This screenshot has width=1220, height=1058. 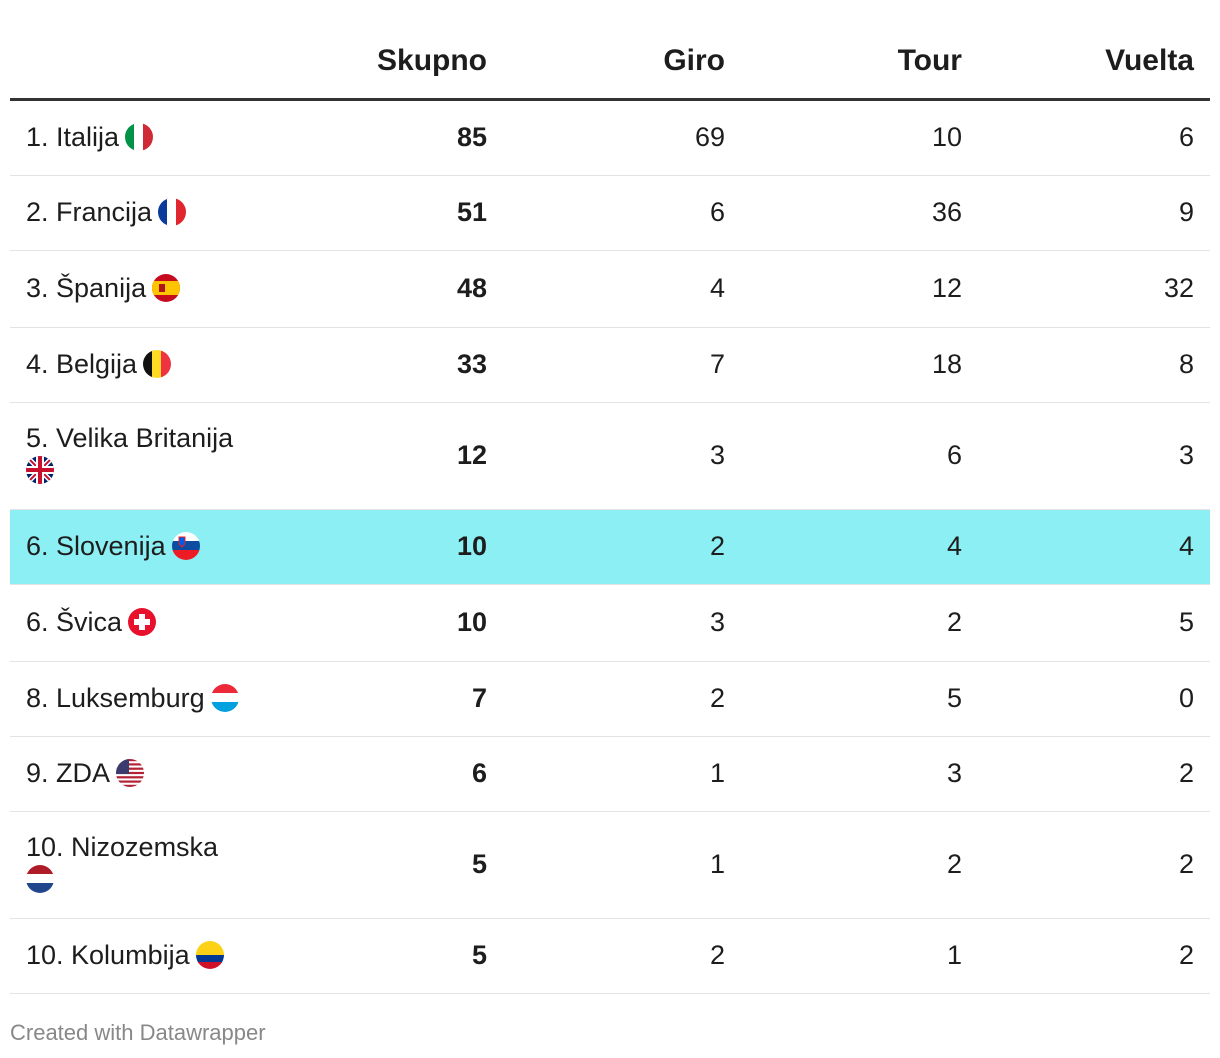 I want to click on country-label: 3. Španija, so click(x=86, y=288).